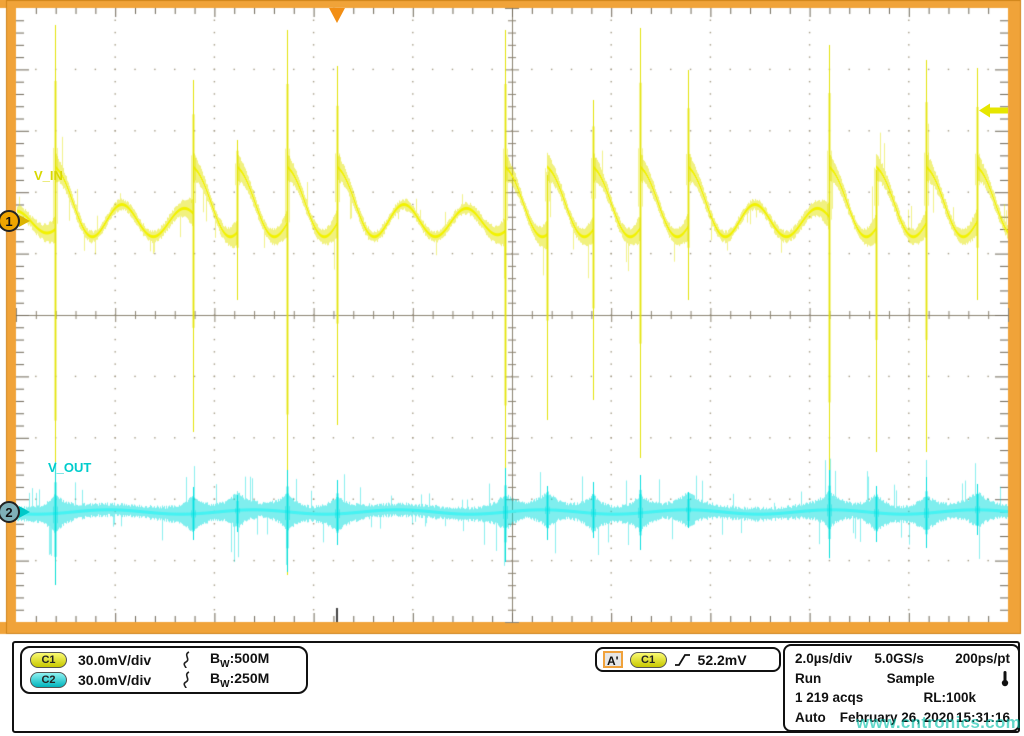  Describe the element at coordinates (896, 717) in the screenshot. I see `date-value: February 26, 2020` at that location.